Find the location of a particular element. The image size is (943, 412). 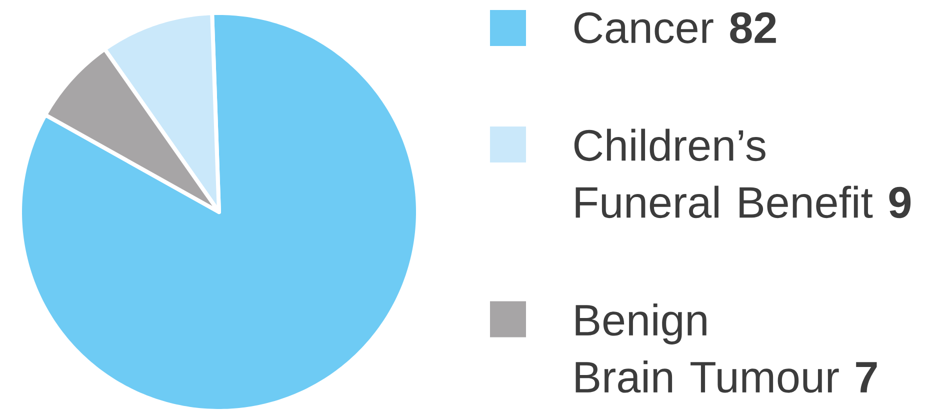

legend-label: Children’s Funeral Benefit is located at coordinates (723, 173).